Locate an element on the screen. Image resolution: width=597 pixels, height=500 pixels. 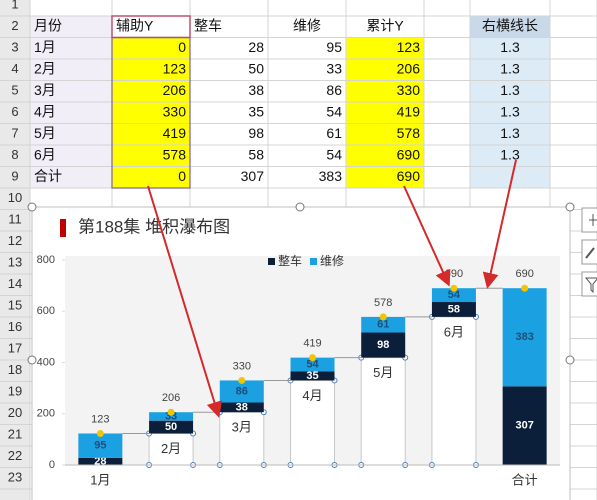
header-cell: 辅助Y is located at coordinates (135, 25).